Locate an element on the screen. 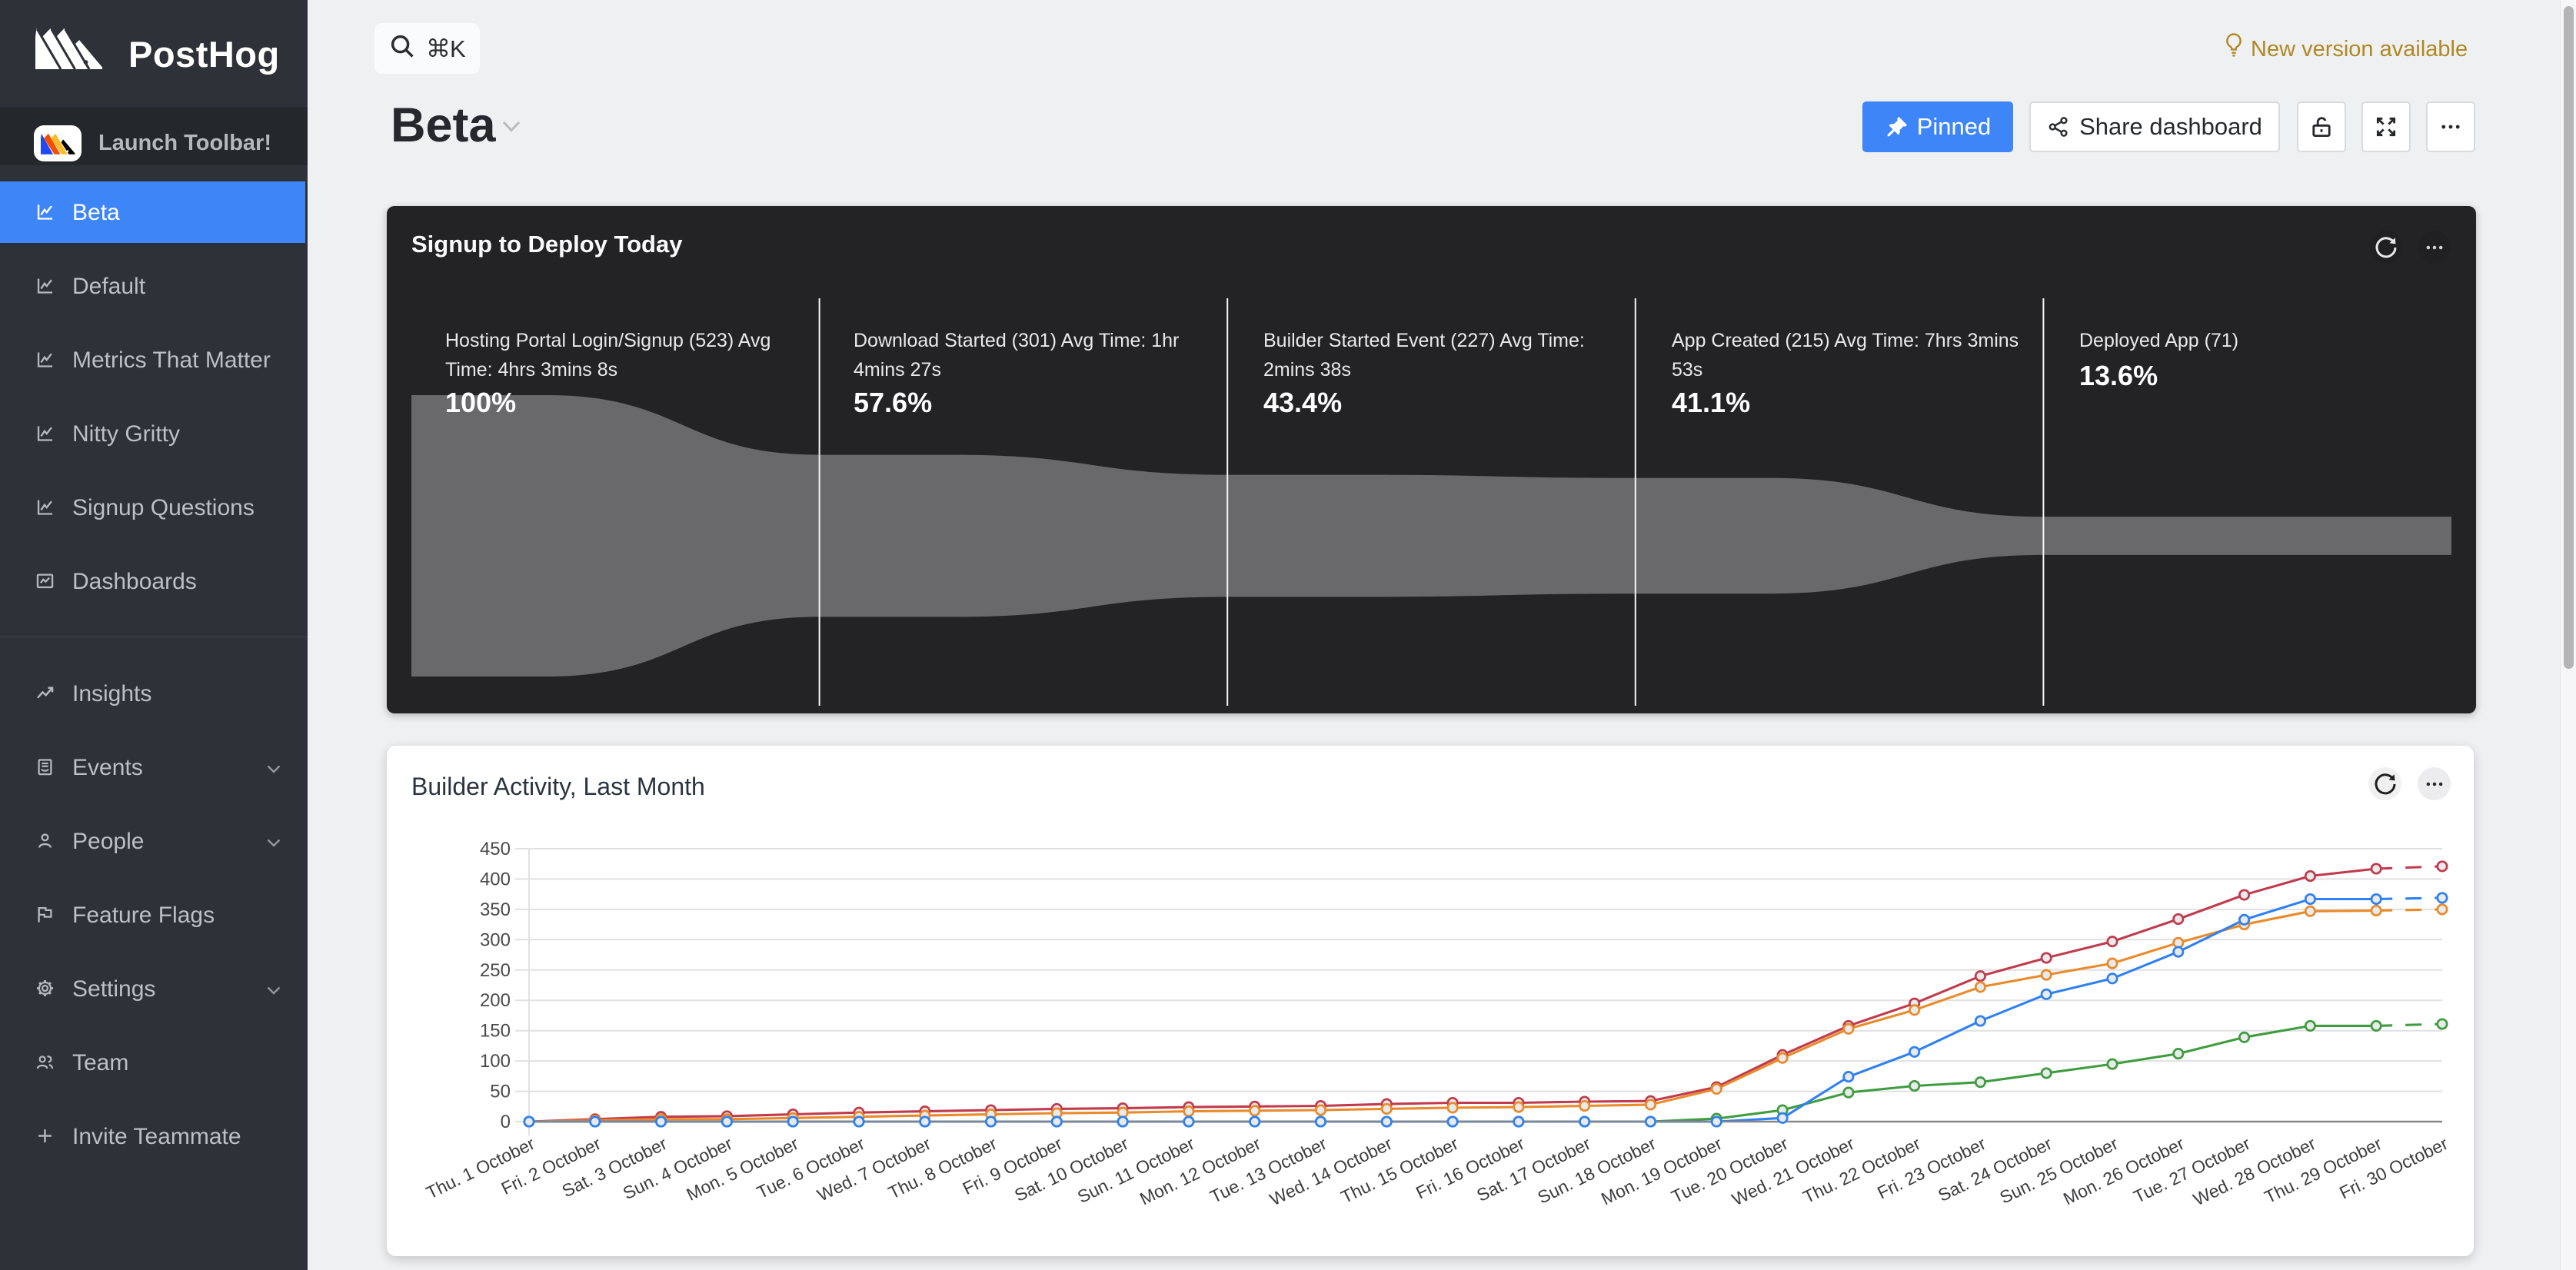  svg-text: 350 is located at coordinates (495, 909).